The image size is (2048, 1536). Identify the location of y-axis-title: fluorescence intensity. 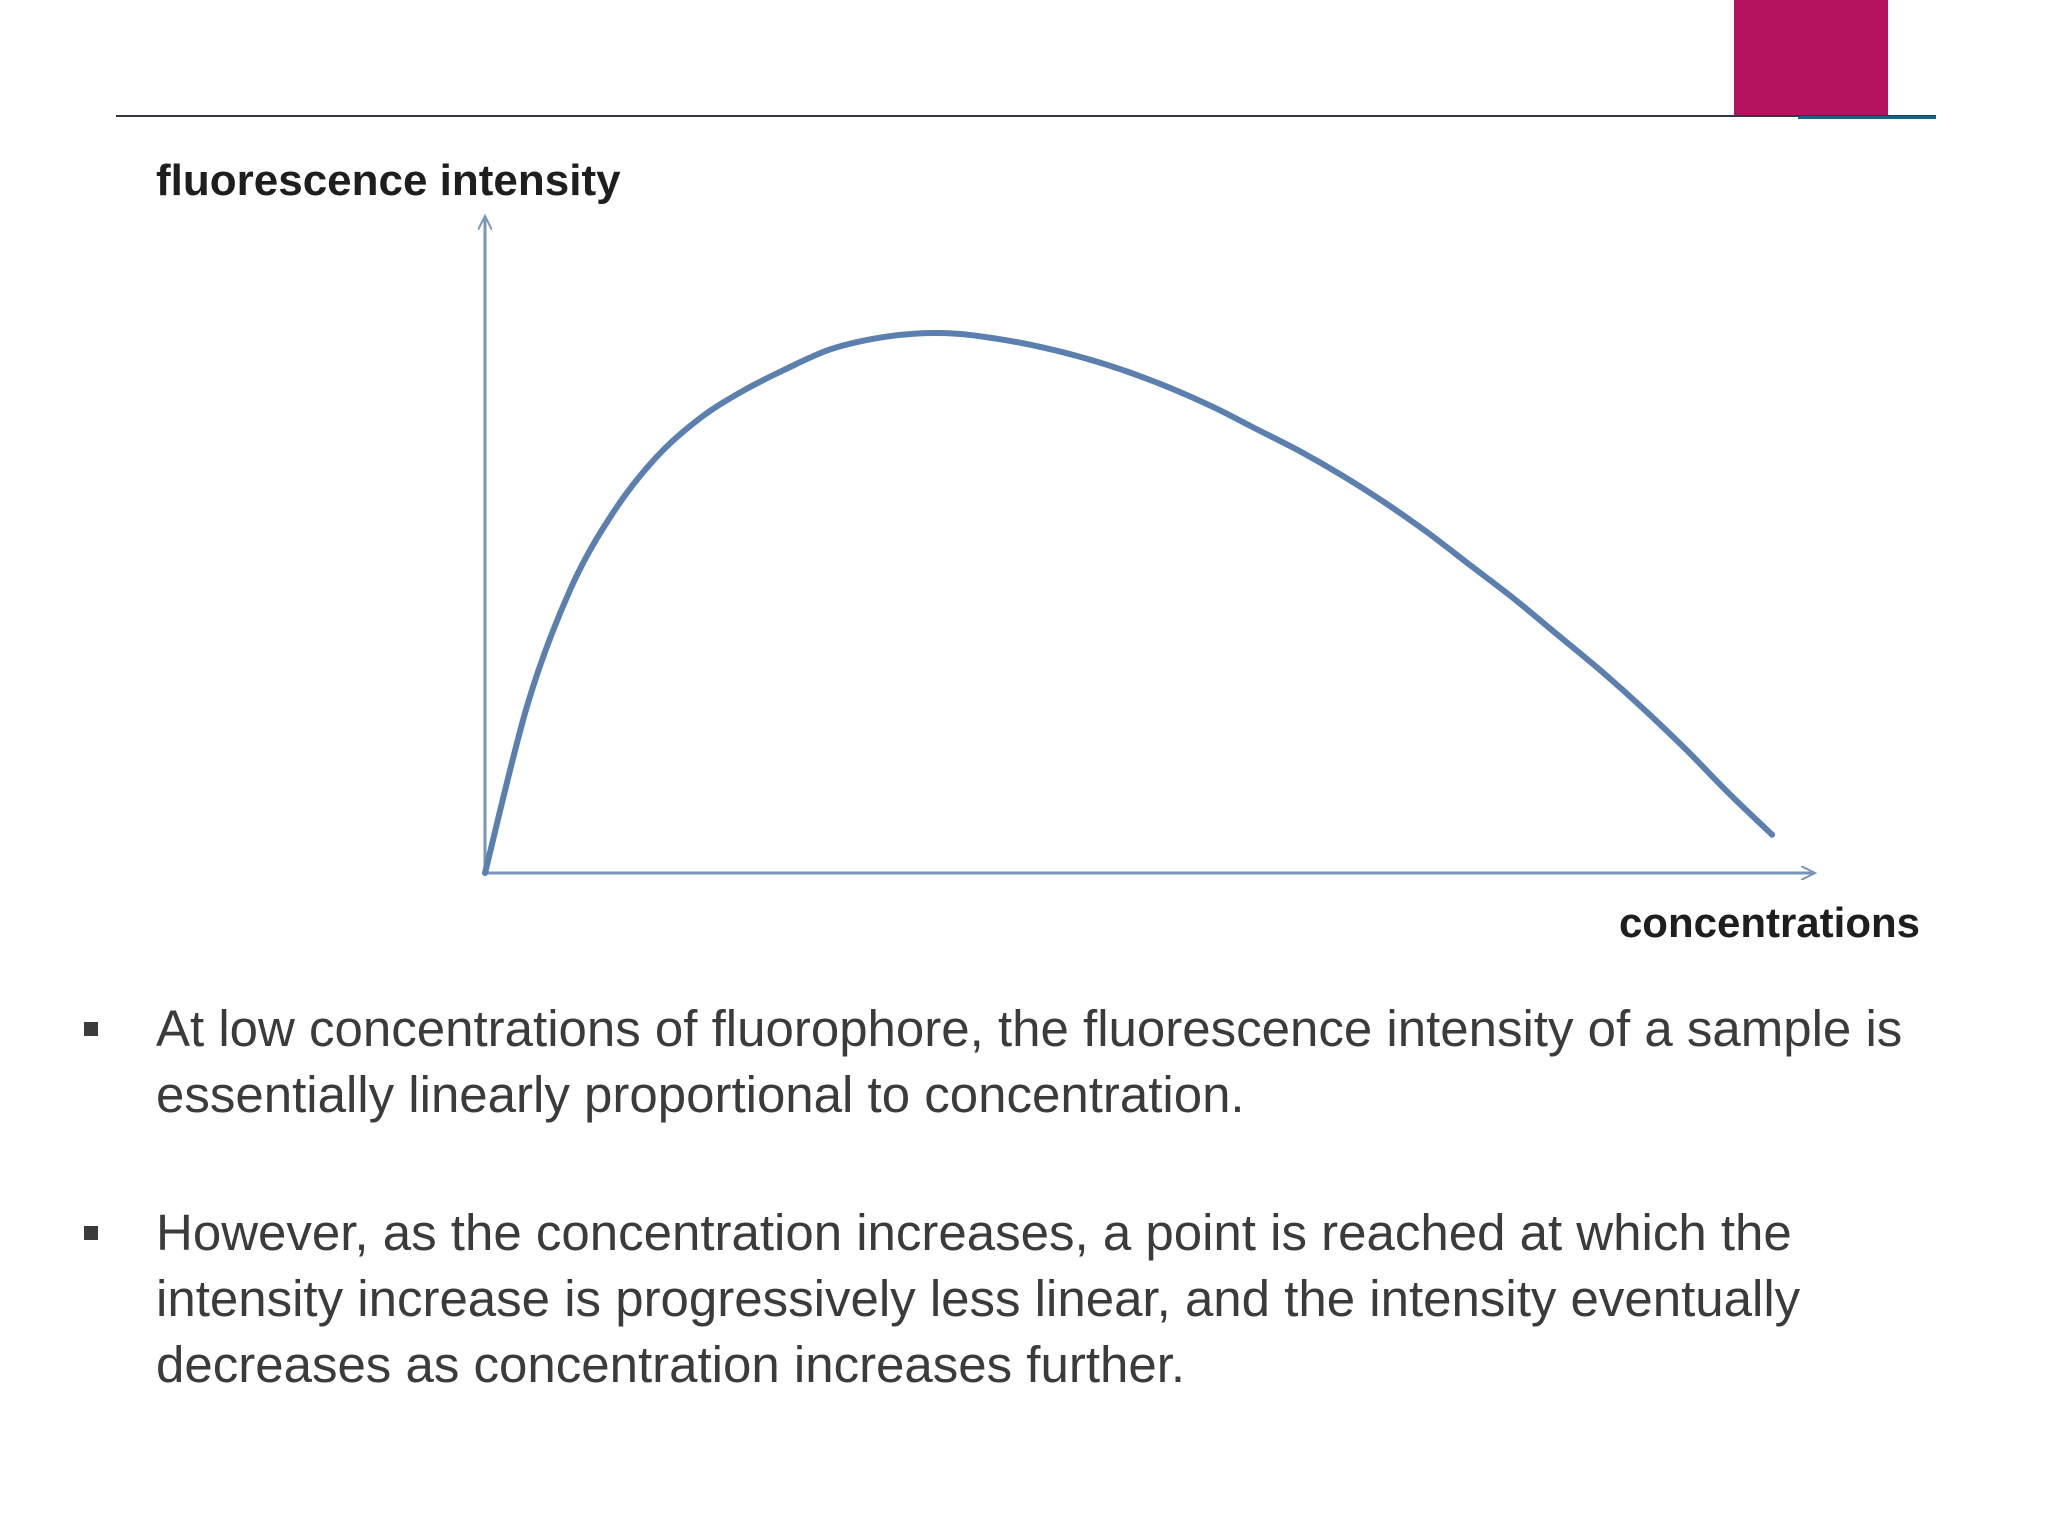
(388, 180).